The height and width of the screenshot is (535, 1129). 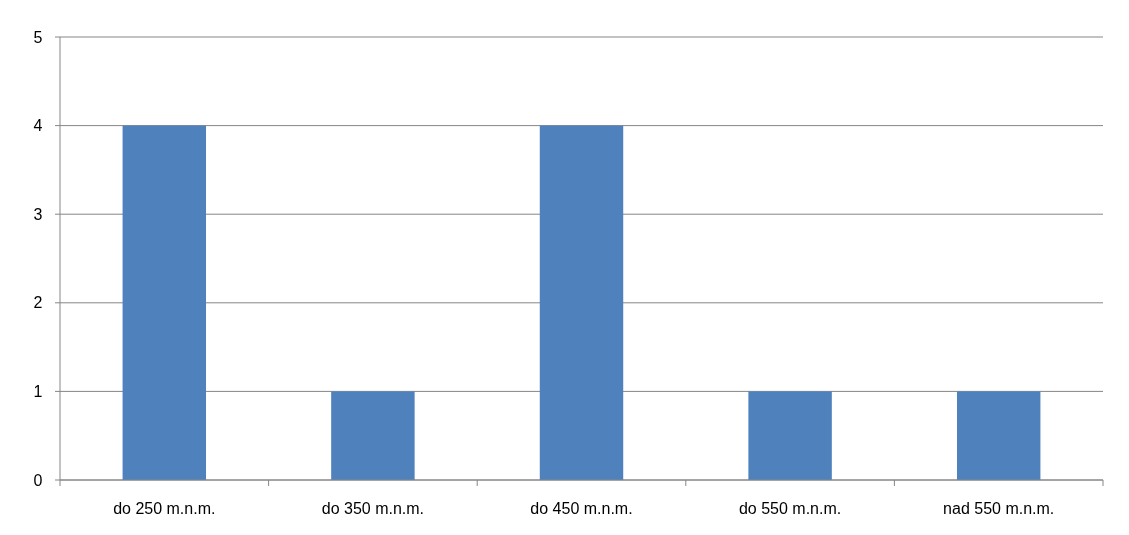 What do you see at coordinates (38, 214) in the screenshot?
I see `y-tick-label: 3` at bounding box center [38, 214].